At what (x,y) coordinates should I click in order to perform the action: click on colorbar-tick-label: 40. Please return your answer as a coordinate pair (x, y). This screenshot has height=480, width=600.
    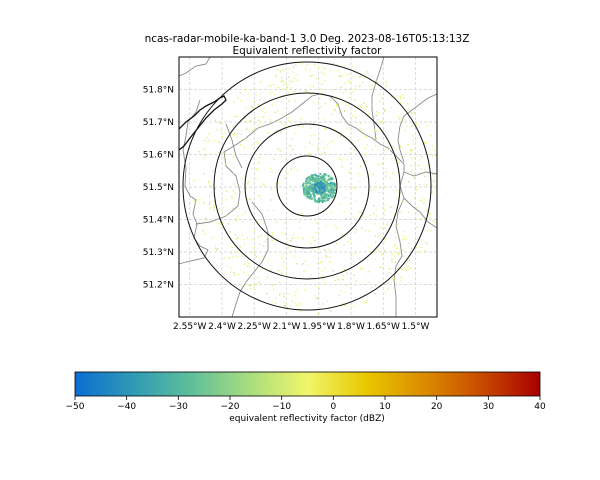
    Looking at the image, I should click on (540, 407).